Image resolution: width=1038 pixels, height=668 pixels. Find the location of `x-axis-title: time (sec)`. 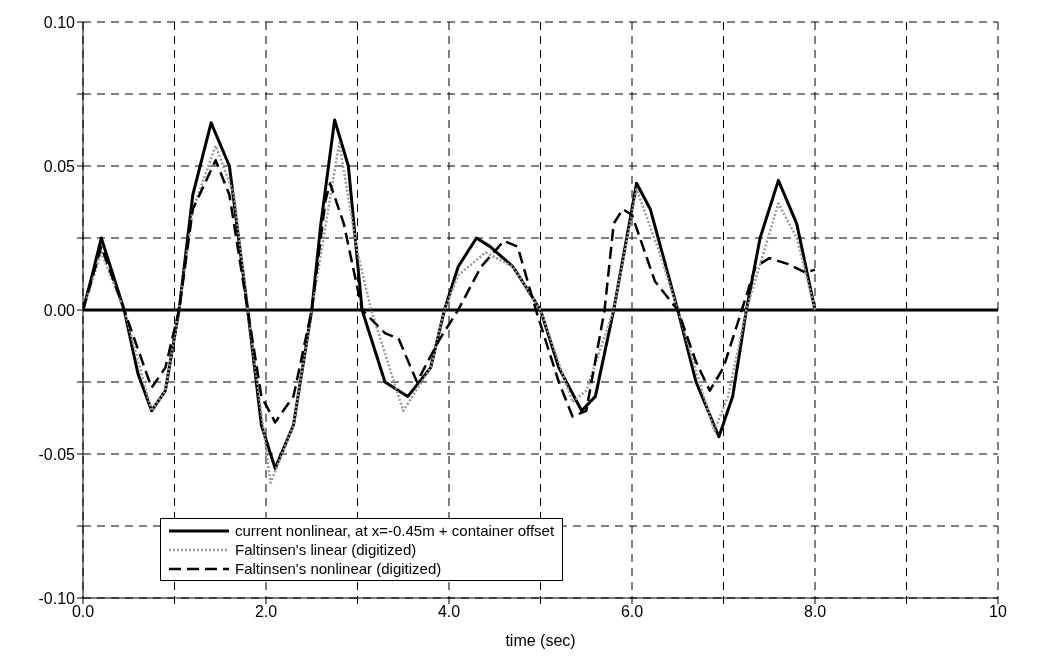

x-axis-title: time (sec) is located at coordinates (540, 640).